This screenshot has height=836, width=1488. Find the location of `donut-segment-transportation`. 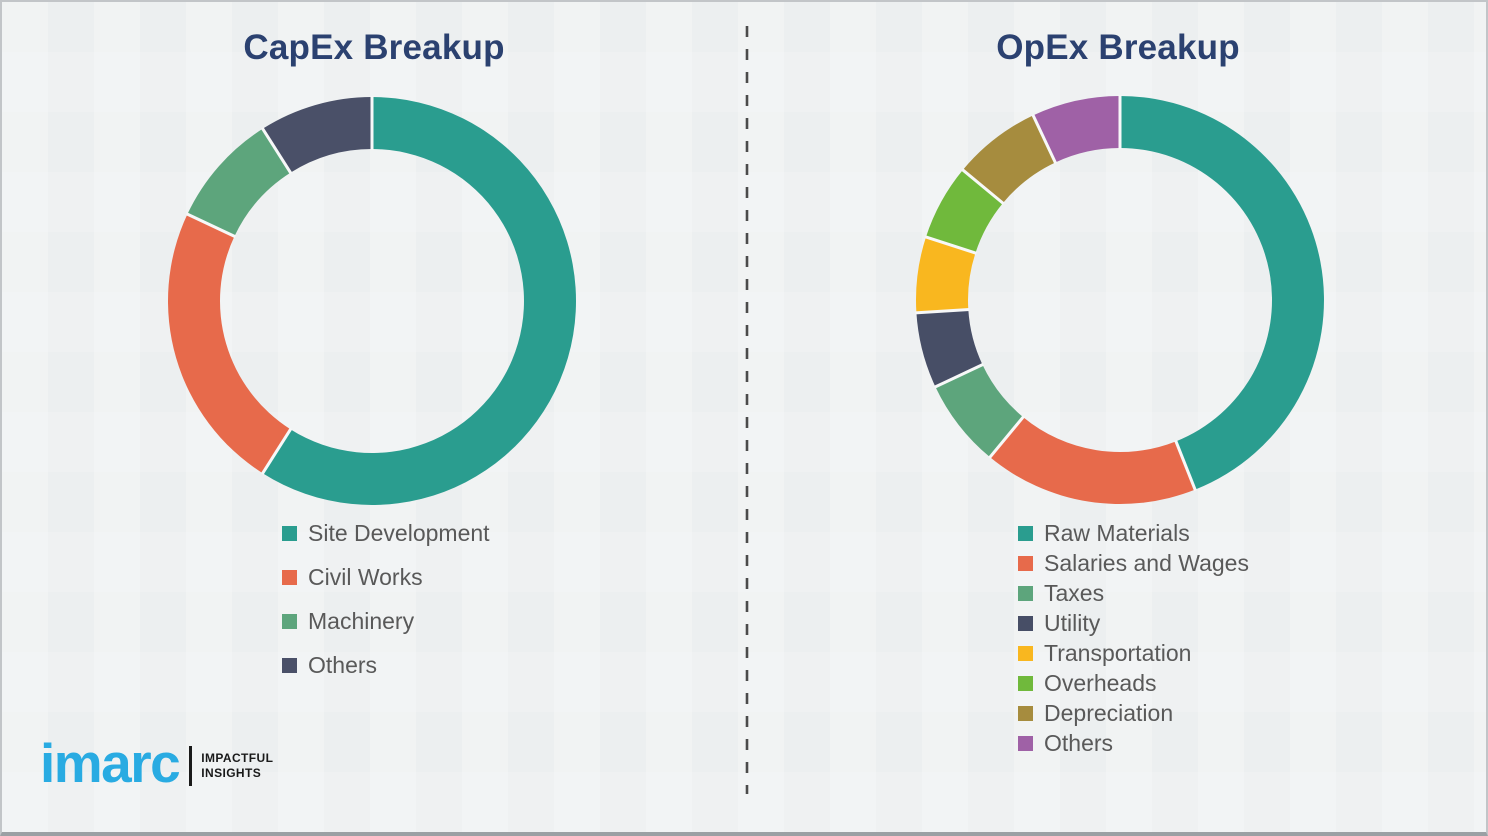

donut-segment-transportation is located at coordinates (945, 274).